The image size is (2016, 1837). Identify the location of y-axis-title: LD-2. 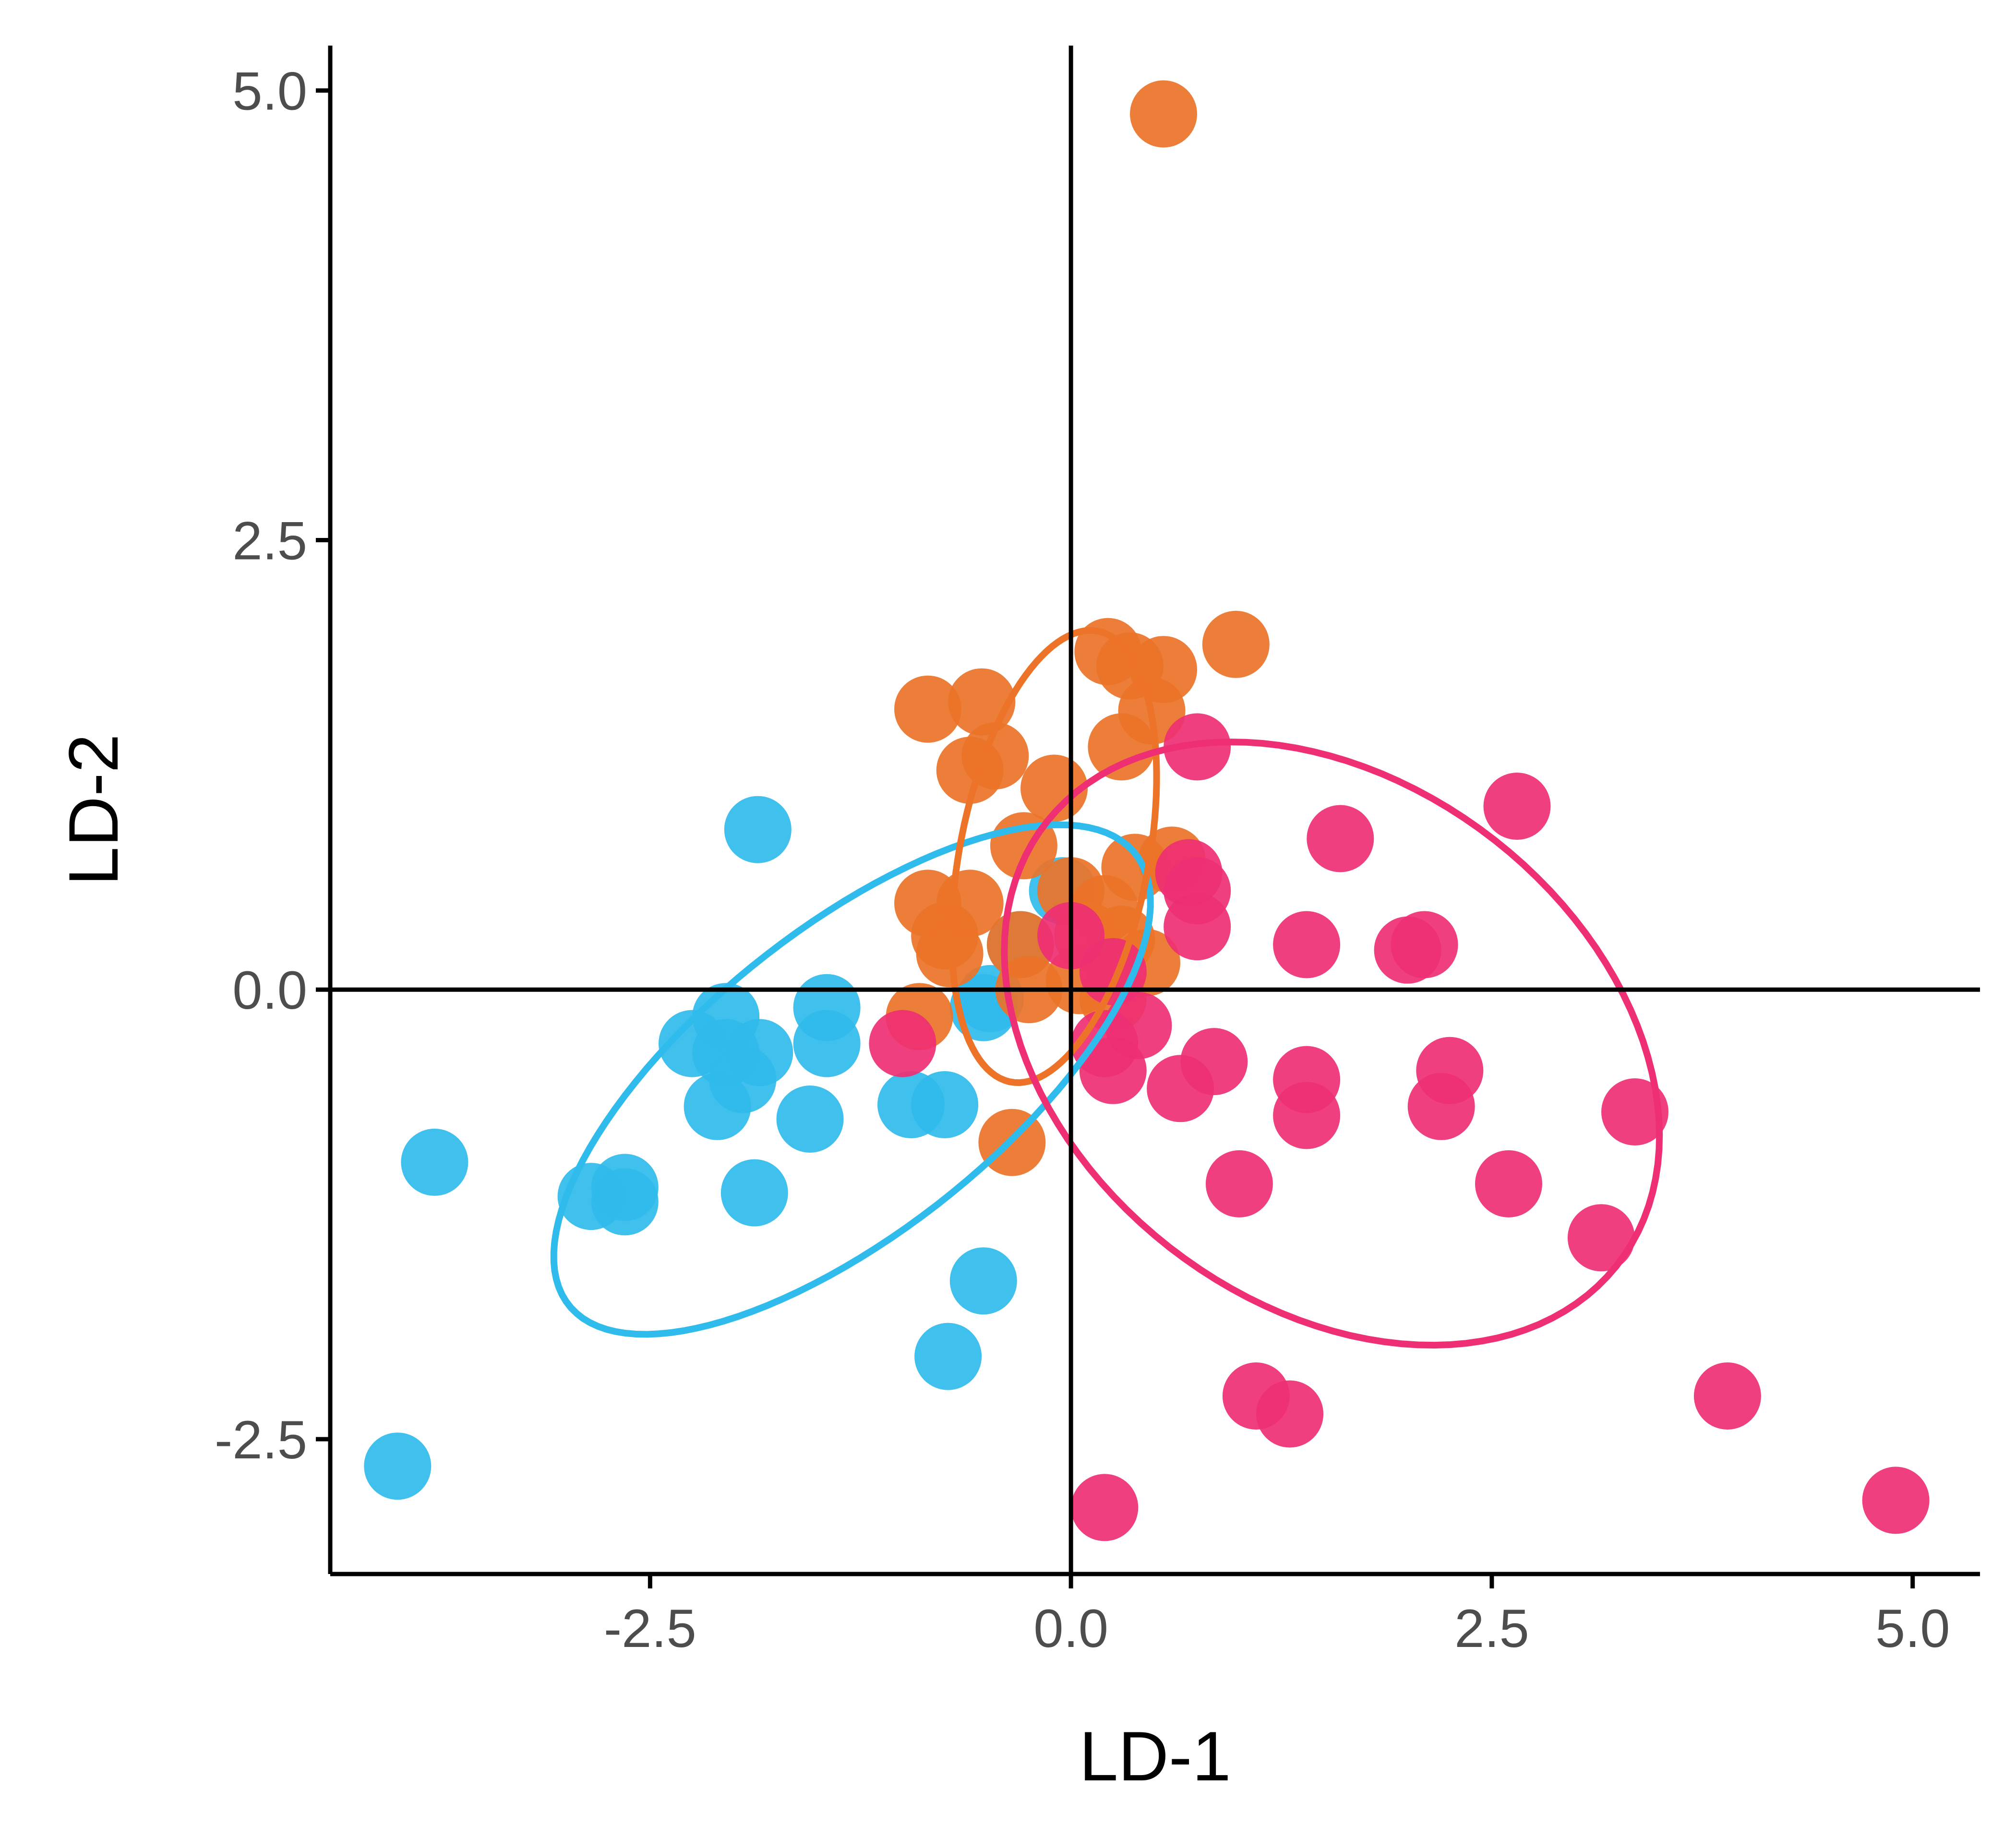
(93, 809).